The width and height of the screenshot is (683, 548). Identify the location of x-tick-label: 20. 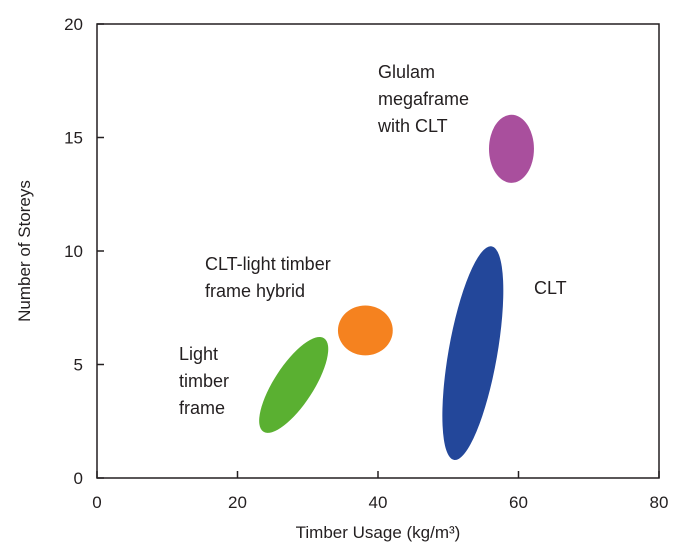
(237, 502).